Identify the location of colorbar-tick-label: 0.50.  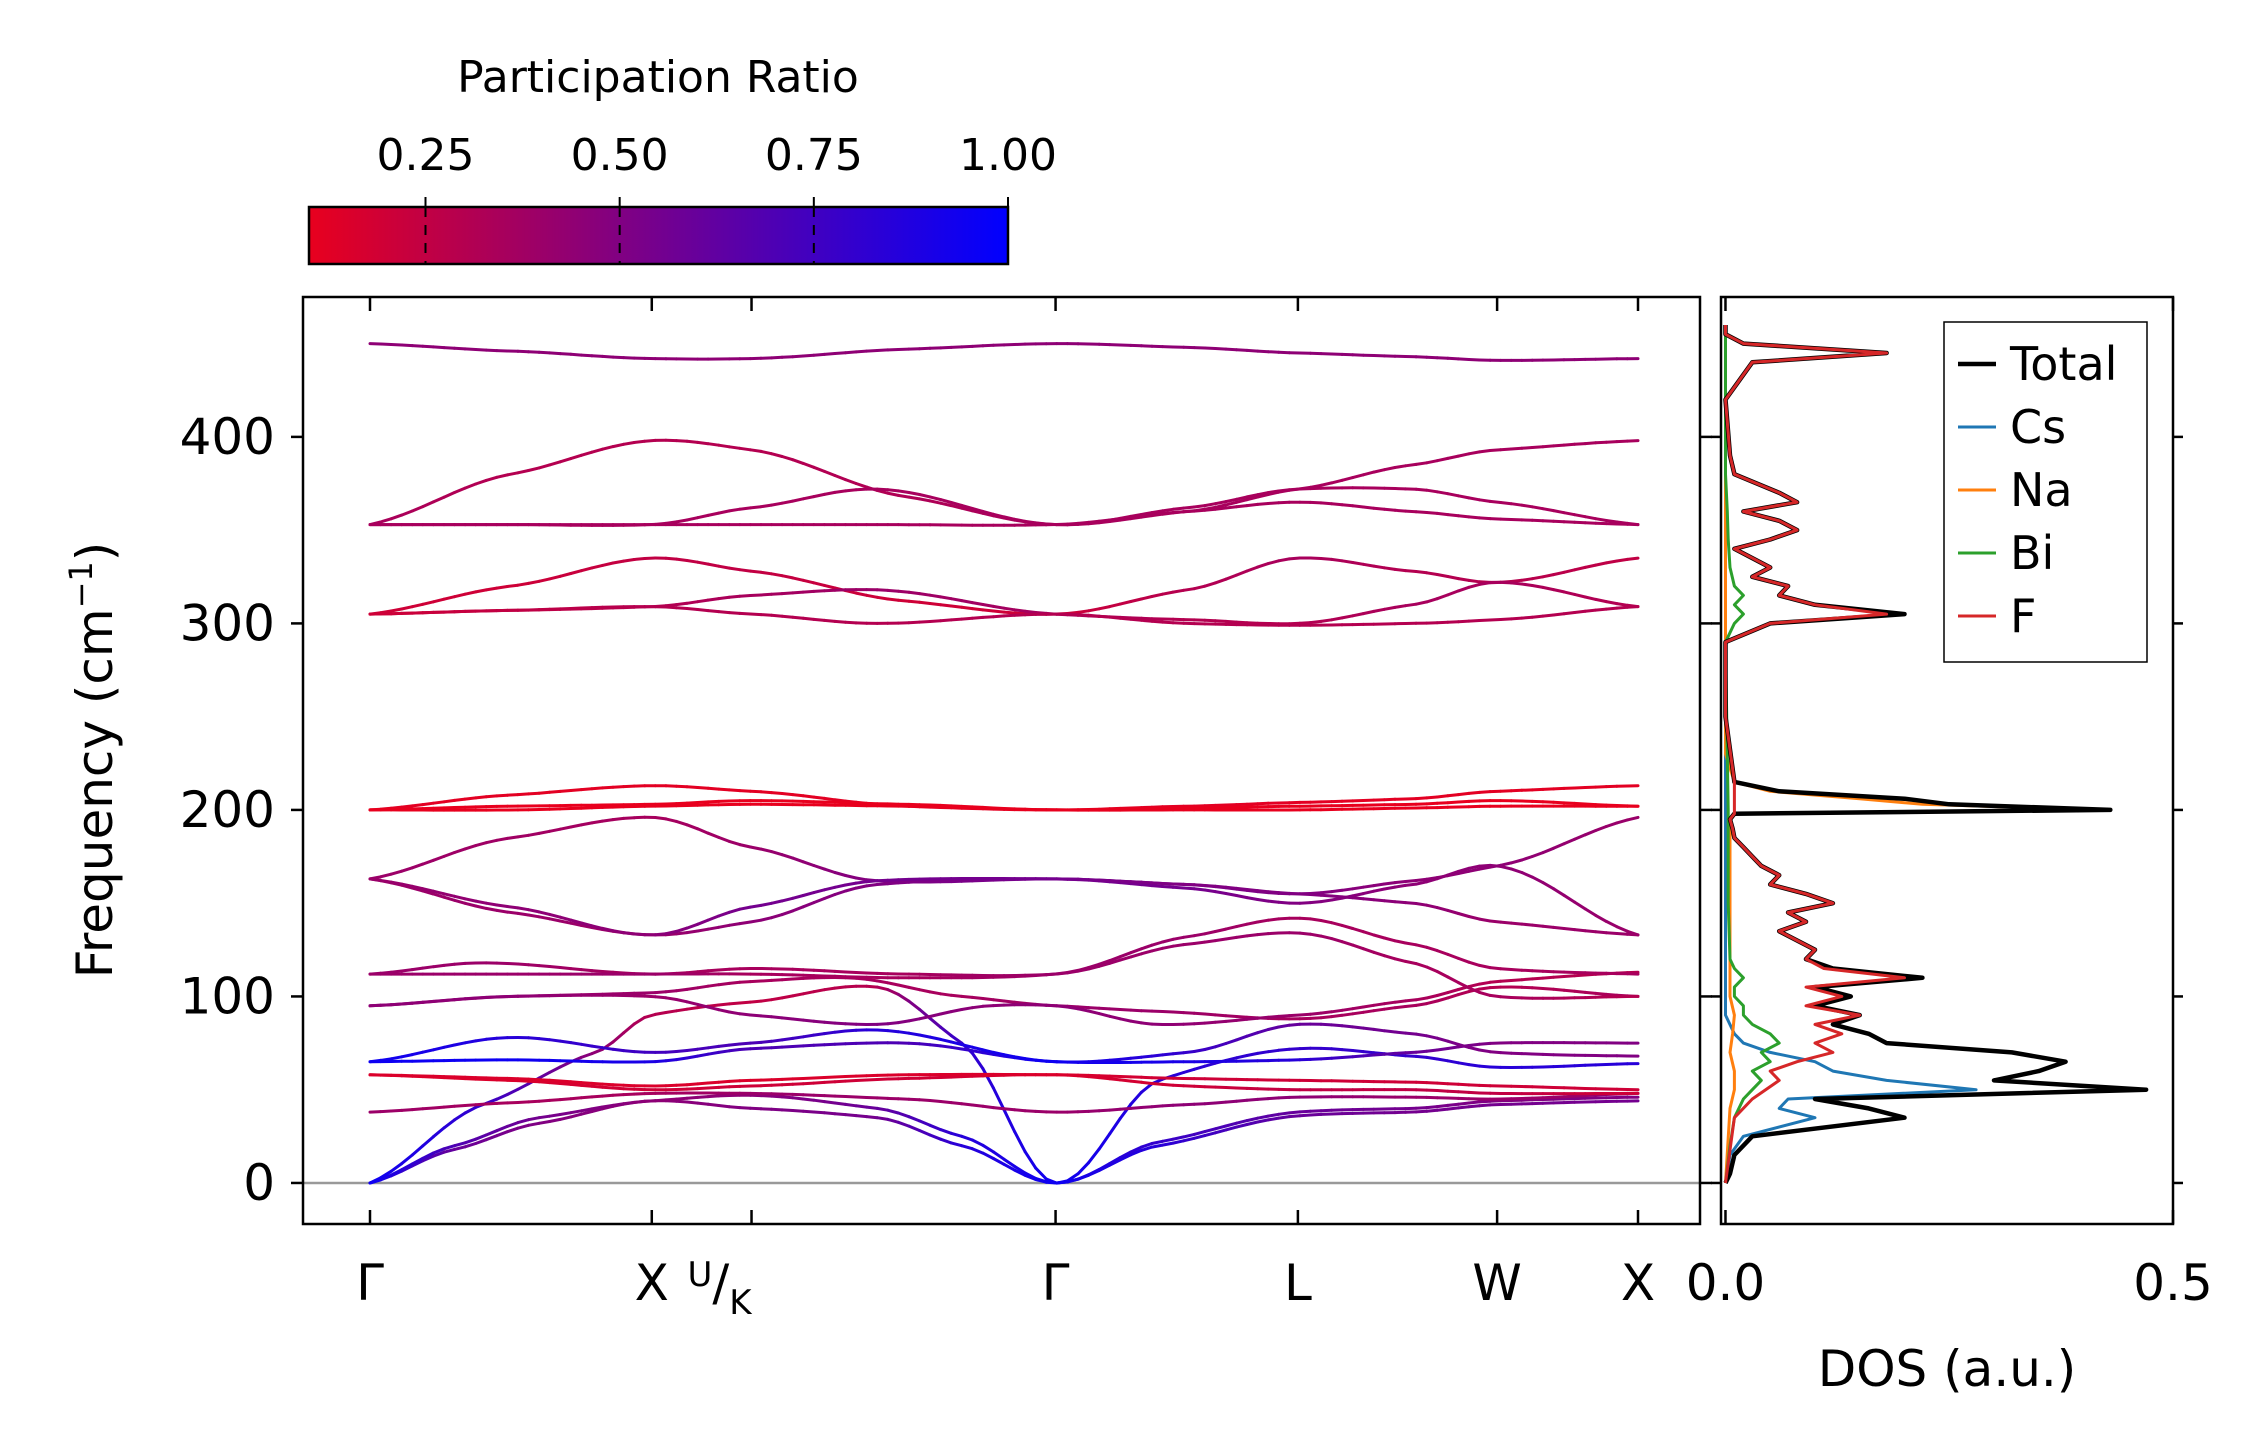
(620, 155).